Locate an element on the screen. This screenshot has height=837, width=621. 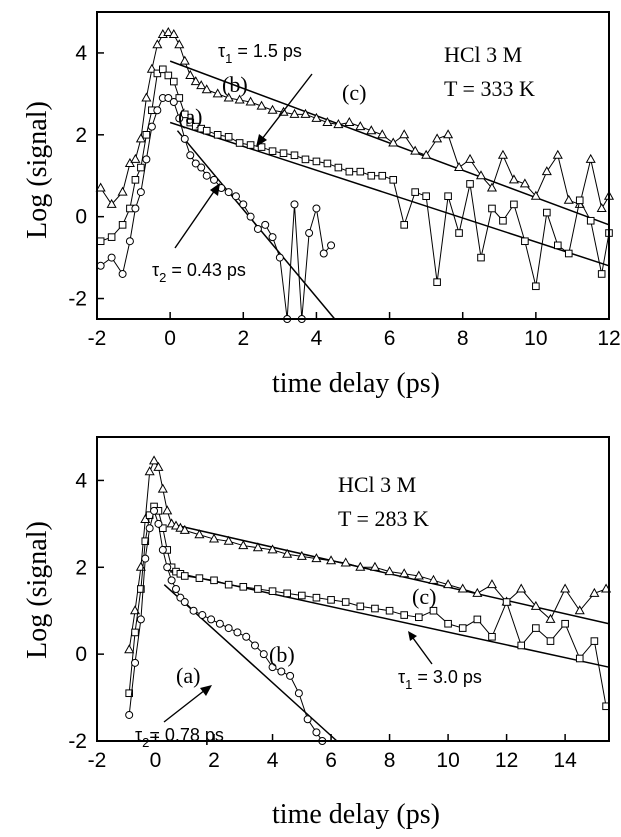
y-tick-label: 0 is located at coordinates (81, 654).